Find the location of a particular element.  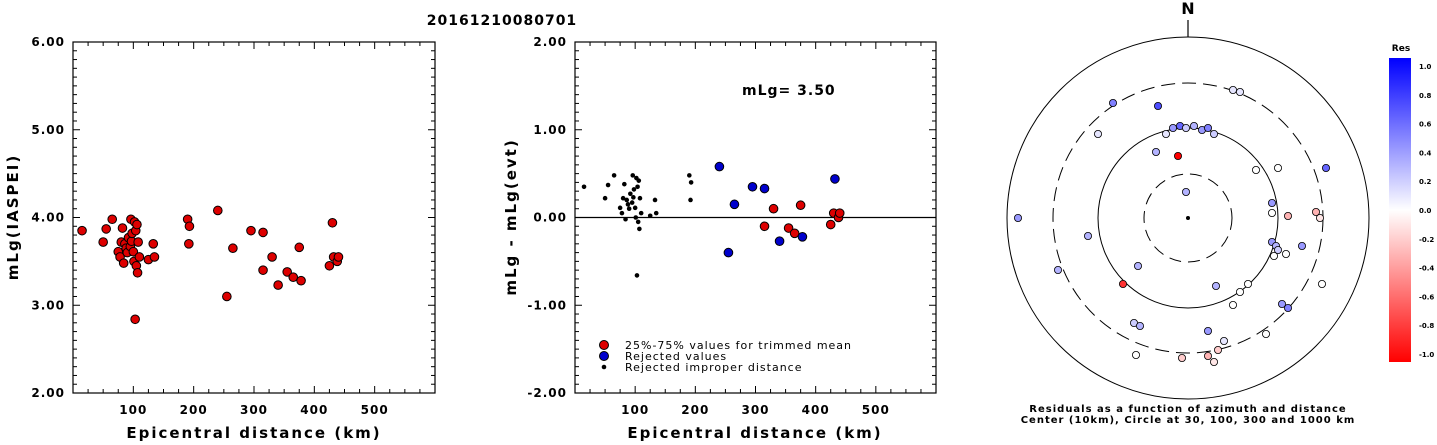

colorbar-tick-label: -0.2 is located at coordinates (1426, 240).